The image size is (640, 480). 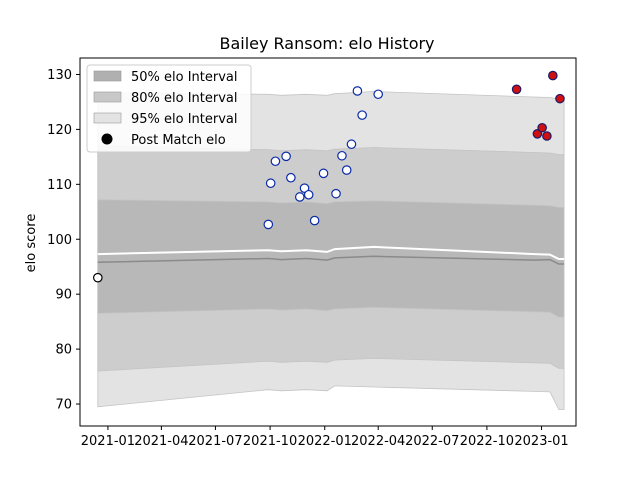 What do you see at coordinates (63, 350) in the screenshot?
I see `y-tick-label: 80` at bounding box center [63, 350].